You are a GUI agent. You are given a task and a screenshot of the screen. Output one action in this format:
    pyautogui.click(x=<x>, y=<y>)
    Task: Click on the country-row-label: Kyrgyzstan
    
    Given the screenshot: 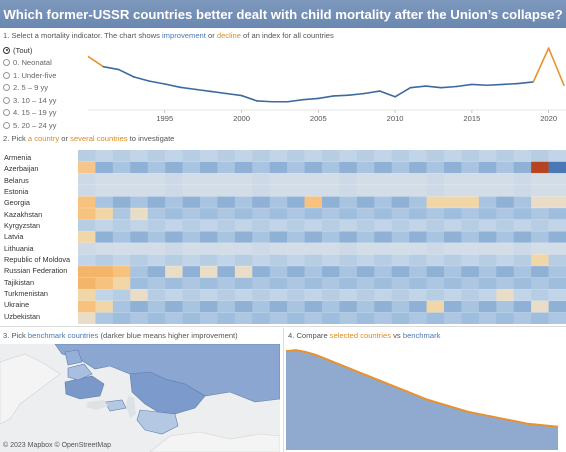 What is the action you would take?
    pyautogui.click(x=22, y=226)
    